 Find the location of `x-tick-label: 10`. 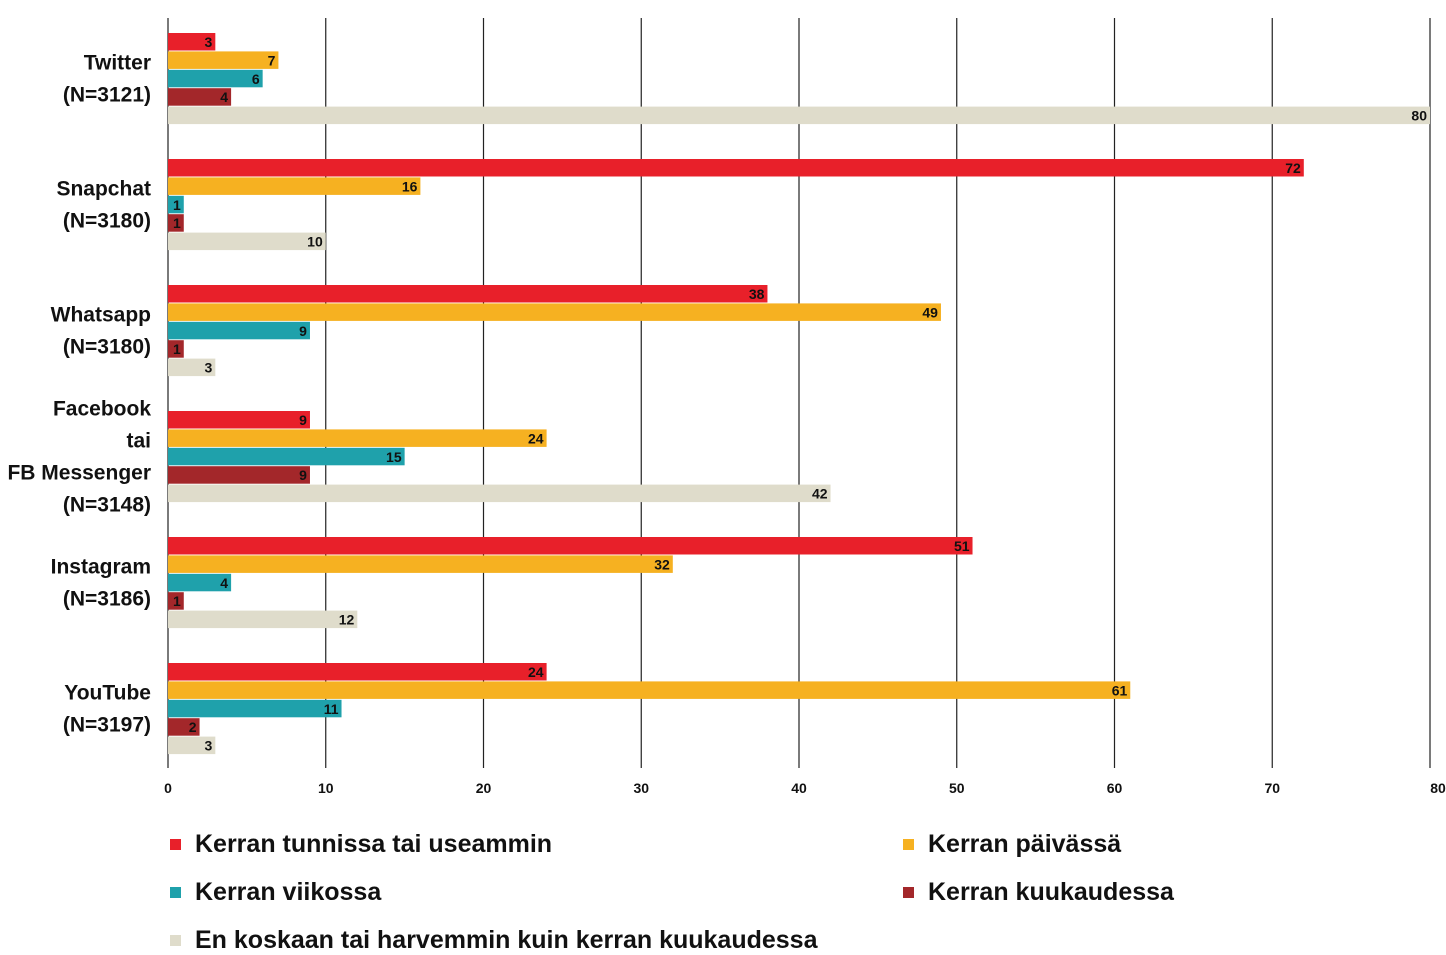

x-tick-label: 10 is located at coordinates (326, 788).